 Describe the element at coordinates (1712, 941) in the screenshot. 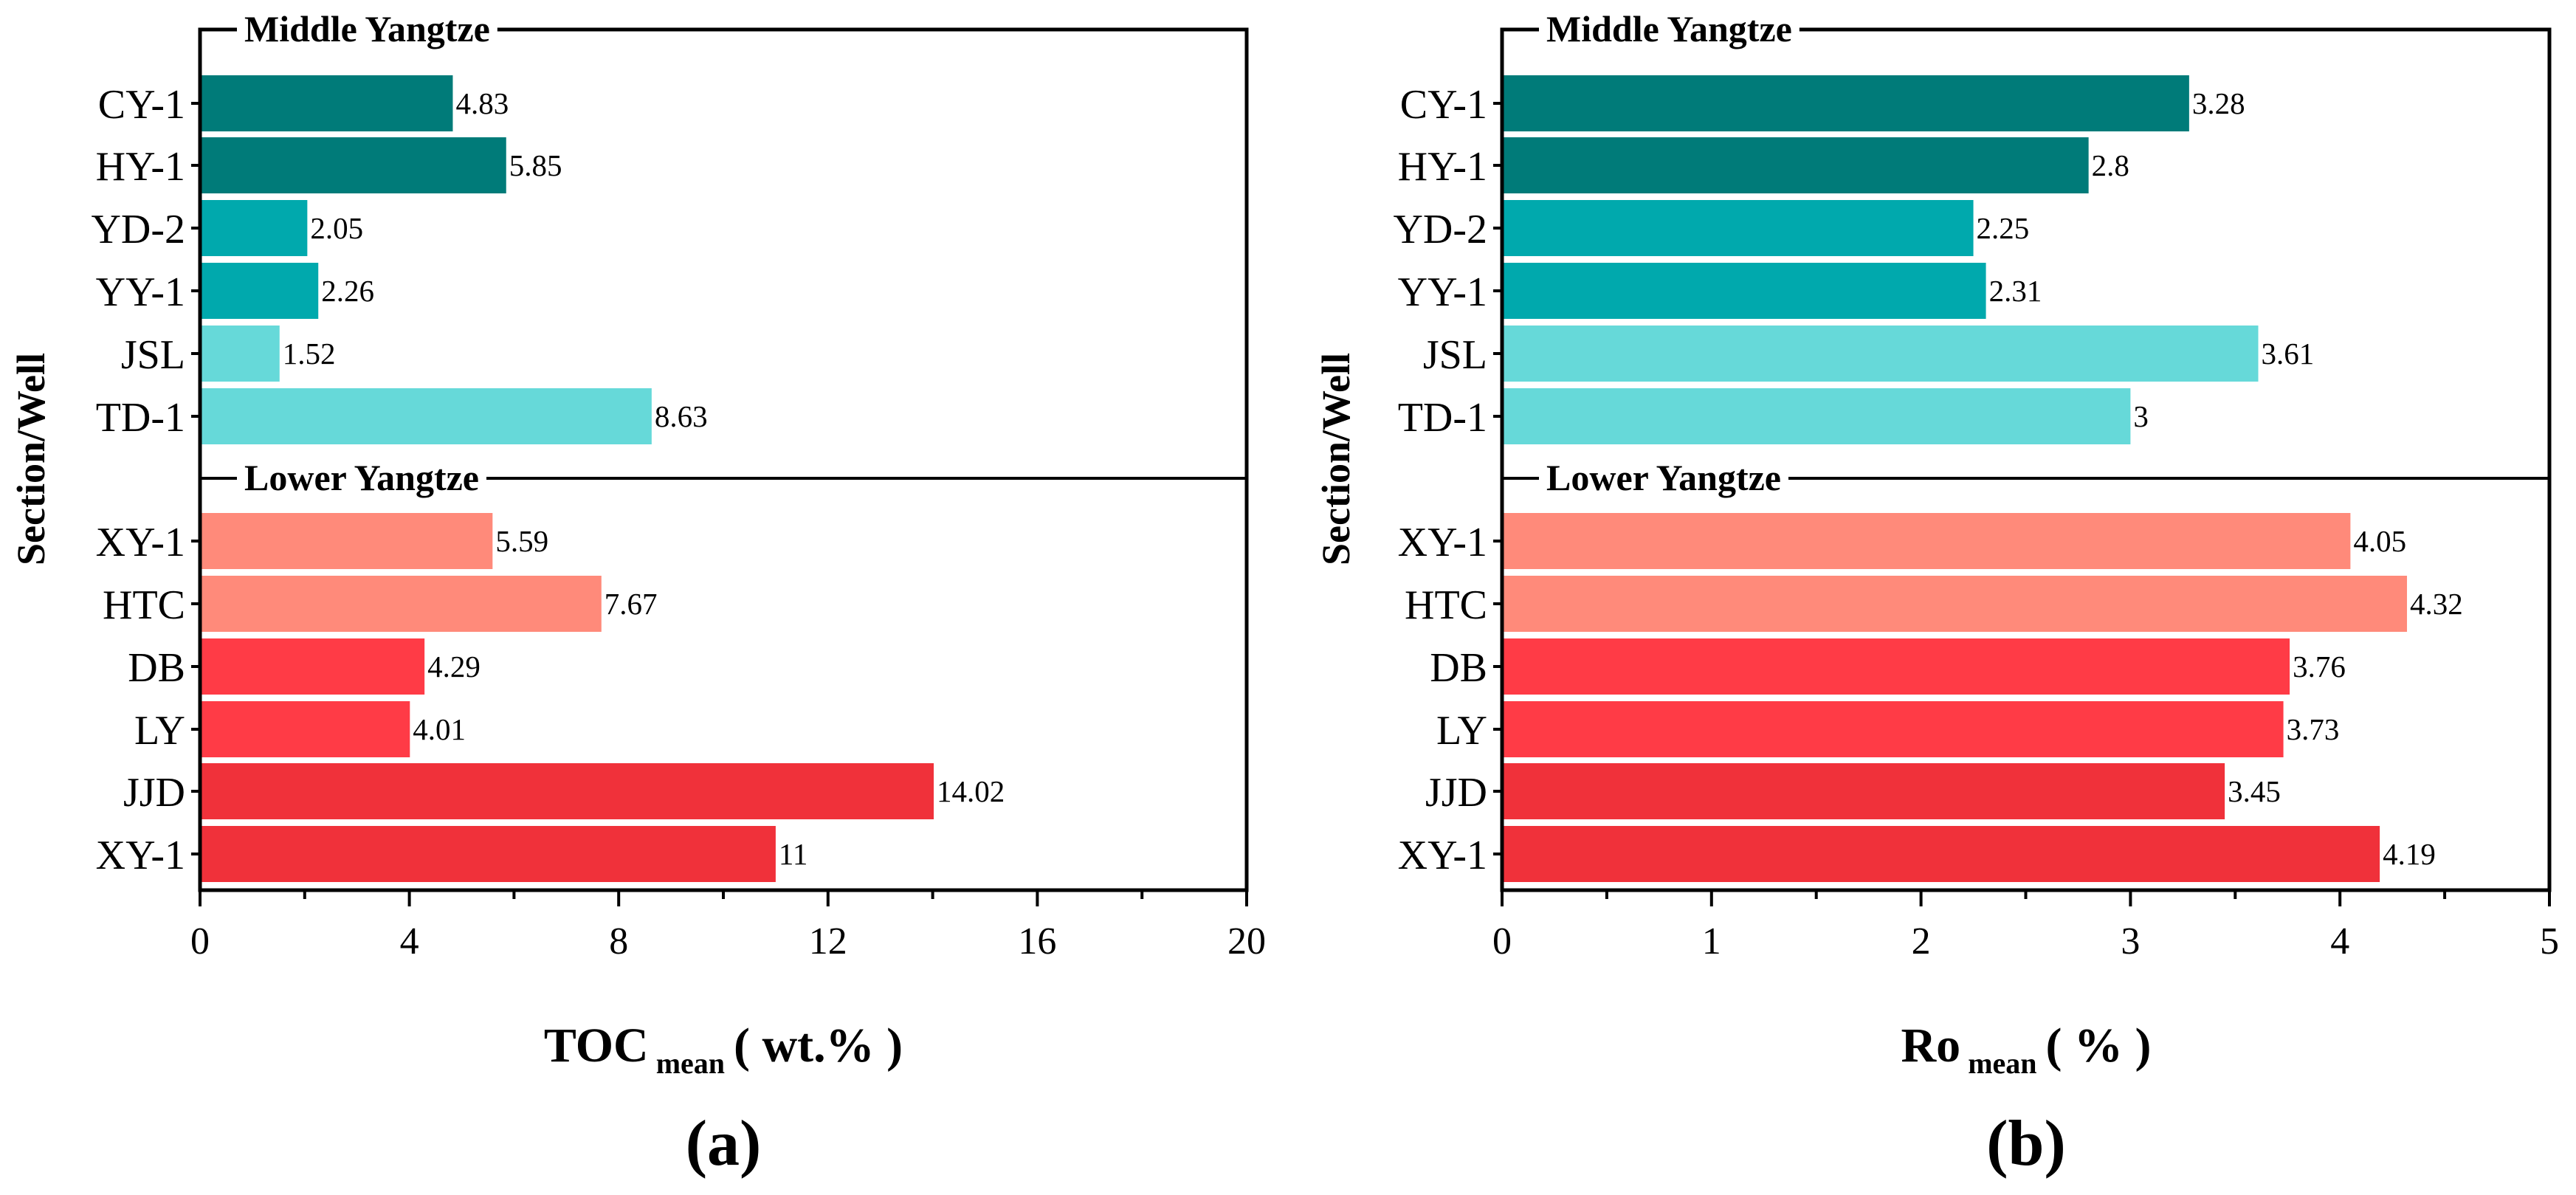

I see `x-tick-label: 1` at that location.